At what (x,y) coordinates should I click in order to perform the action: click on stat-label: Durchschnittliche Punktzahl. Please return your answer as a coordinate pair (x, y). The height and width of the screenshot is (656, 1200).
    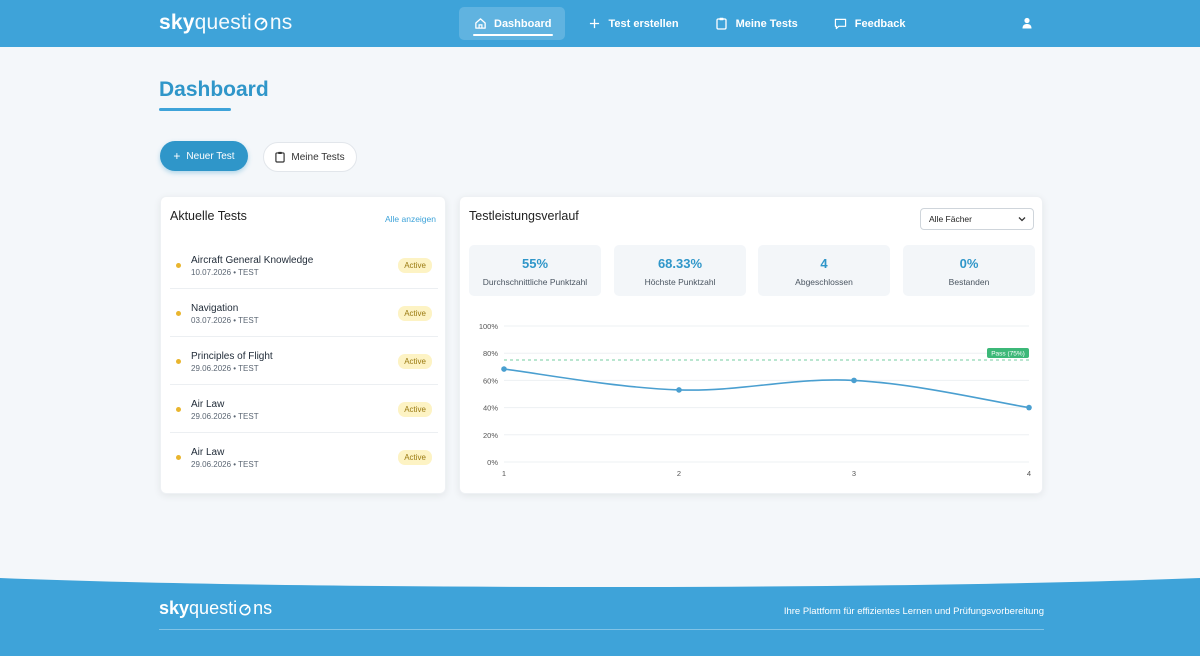
    Looking at the image, I should click on (535, 282).